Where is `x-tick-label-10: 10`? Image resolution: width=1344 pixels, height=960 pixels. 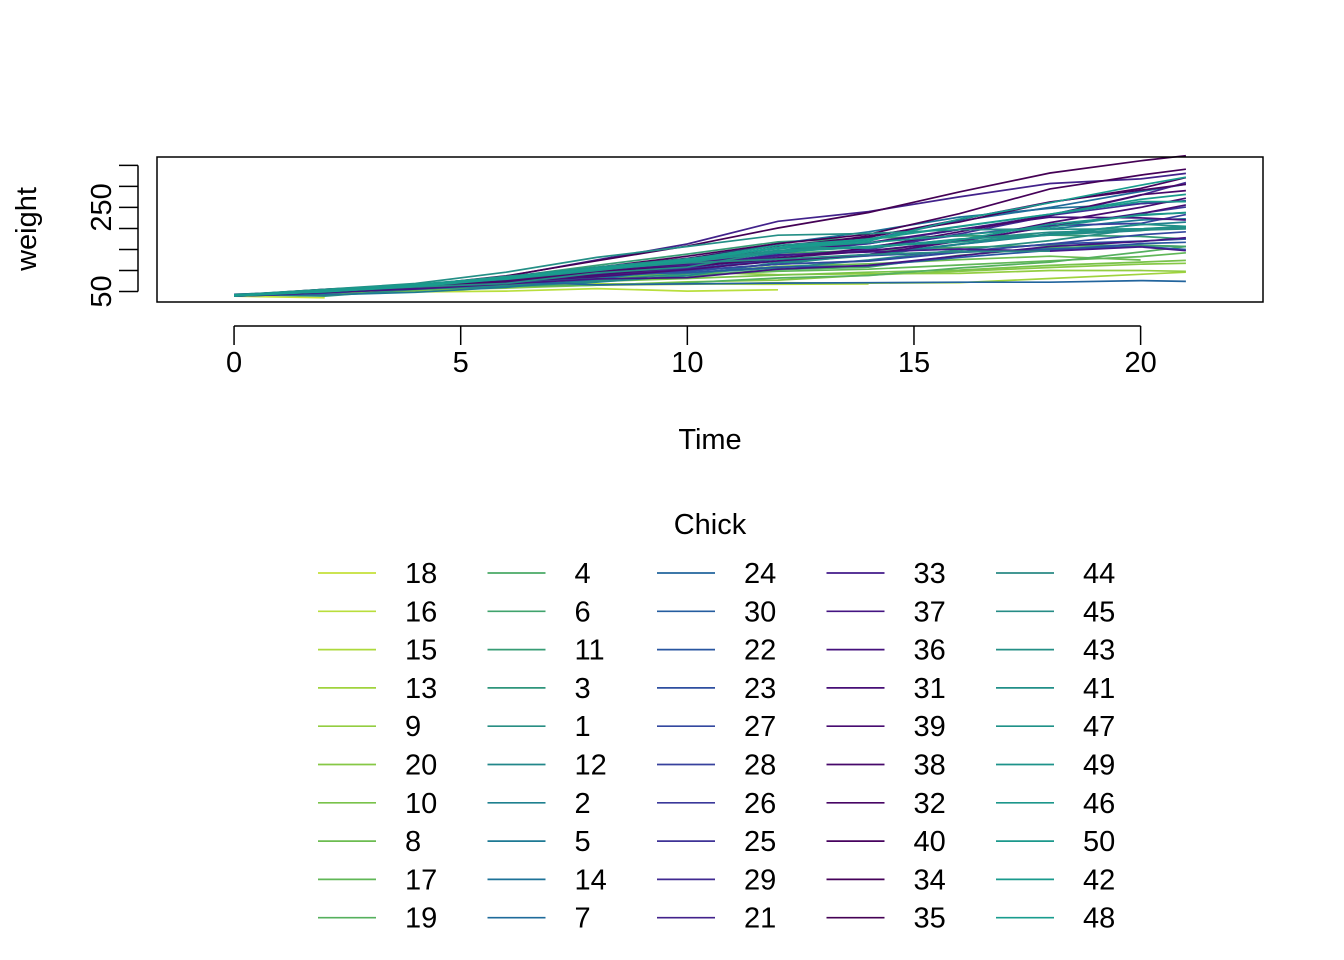 x-tick-label-10: 10 is located at coordinates (687, 363).